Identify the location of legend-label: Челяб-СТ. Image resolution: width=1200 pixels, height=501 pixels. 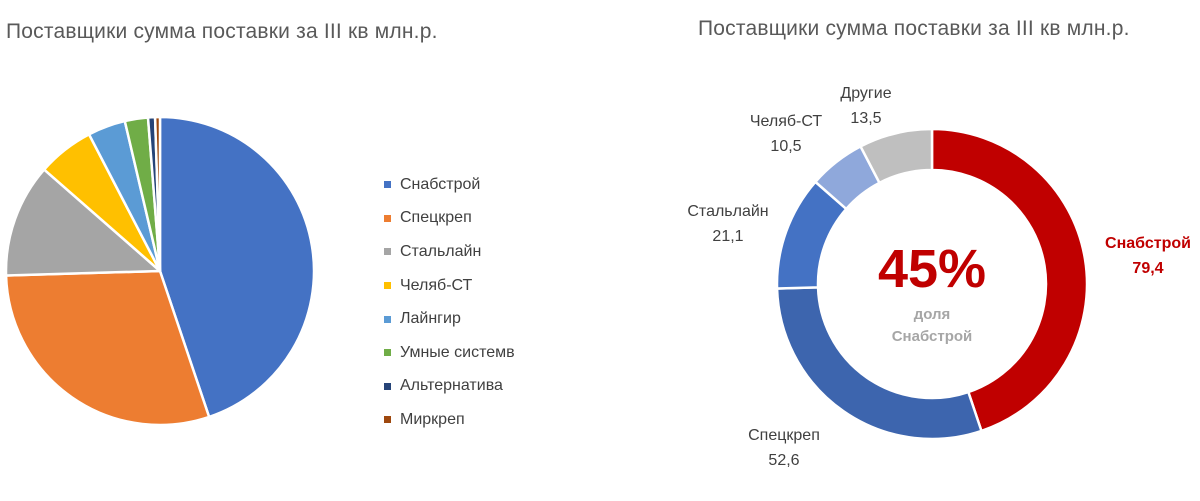
(436, 285).